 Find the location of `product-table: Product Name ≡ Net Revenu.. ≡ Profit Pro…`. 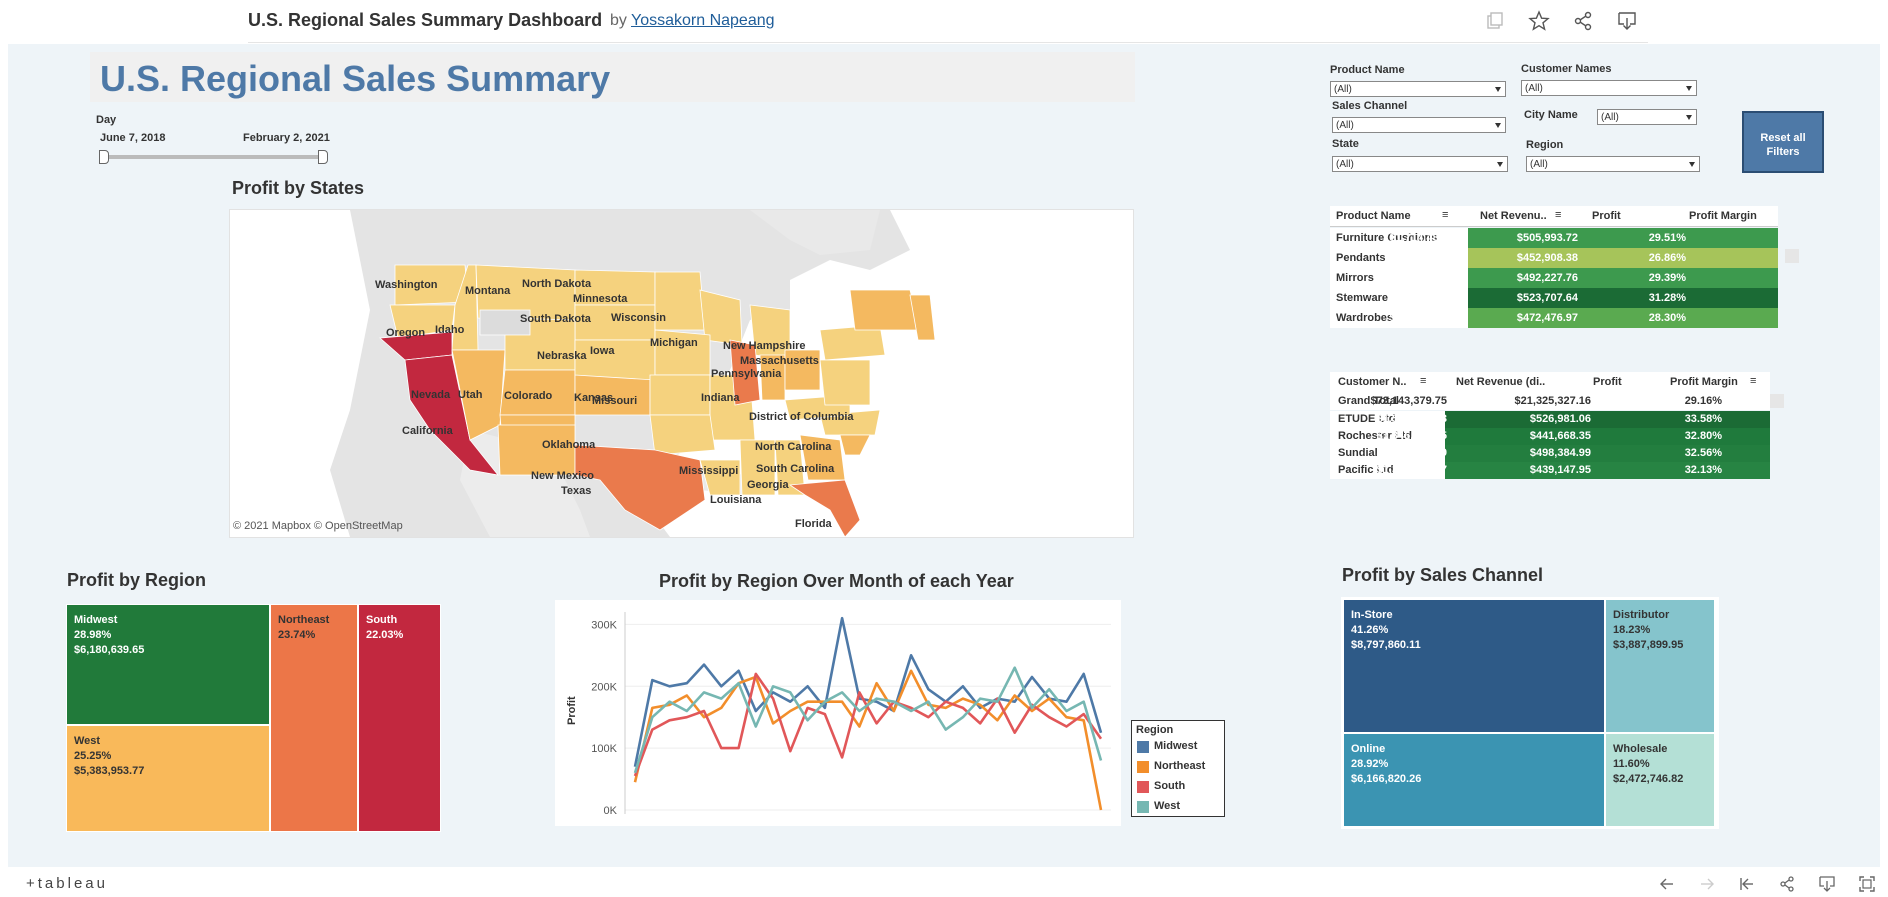

product-table: Product Name ≡ Net Revenu.. ≡ Profit Pro… is located at coordinates (1564, 271).